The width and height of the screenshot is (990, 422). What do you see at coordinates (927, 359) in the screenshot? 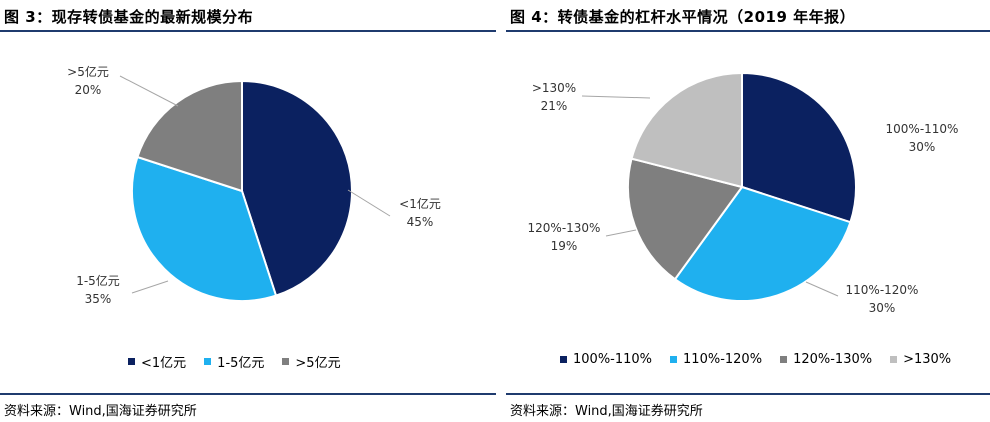
I see `legend-label: >130%` at bounding box center [927, 359].